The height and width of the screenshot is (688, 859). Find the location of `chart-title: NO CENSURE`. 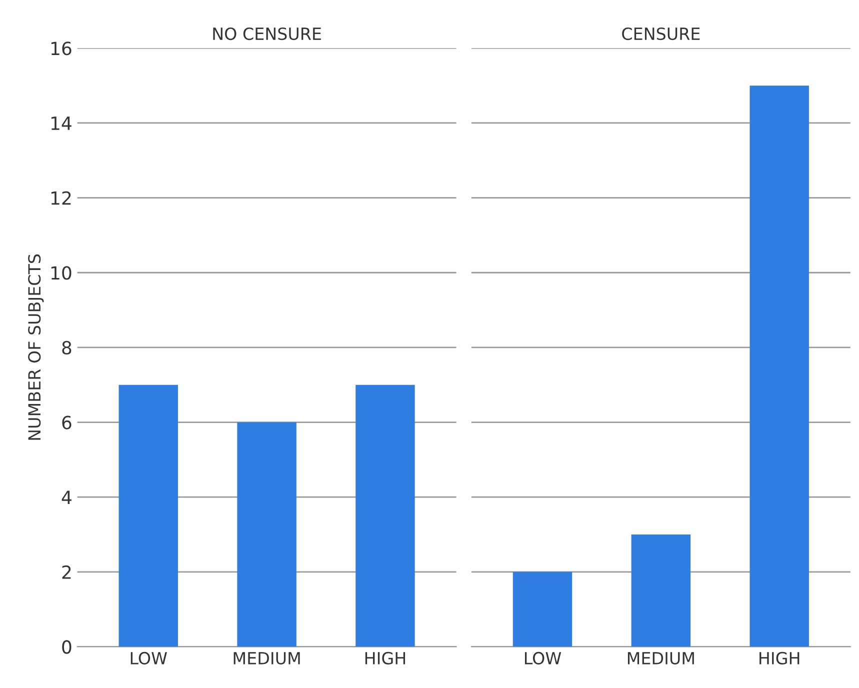

chart-title: NO CENSURE is located at coordinates (267, 33).